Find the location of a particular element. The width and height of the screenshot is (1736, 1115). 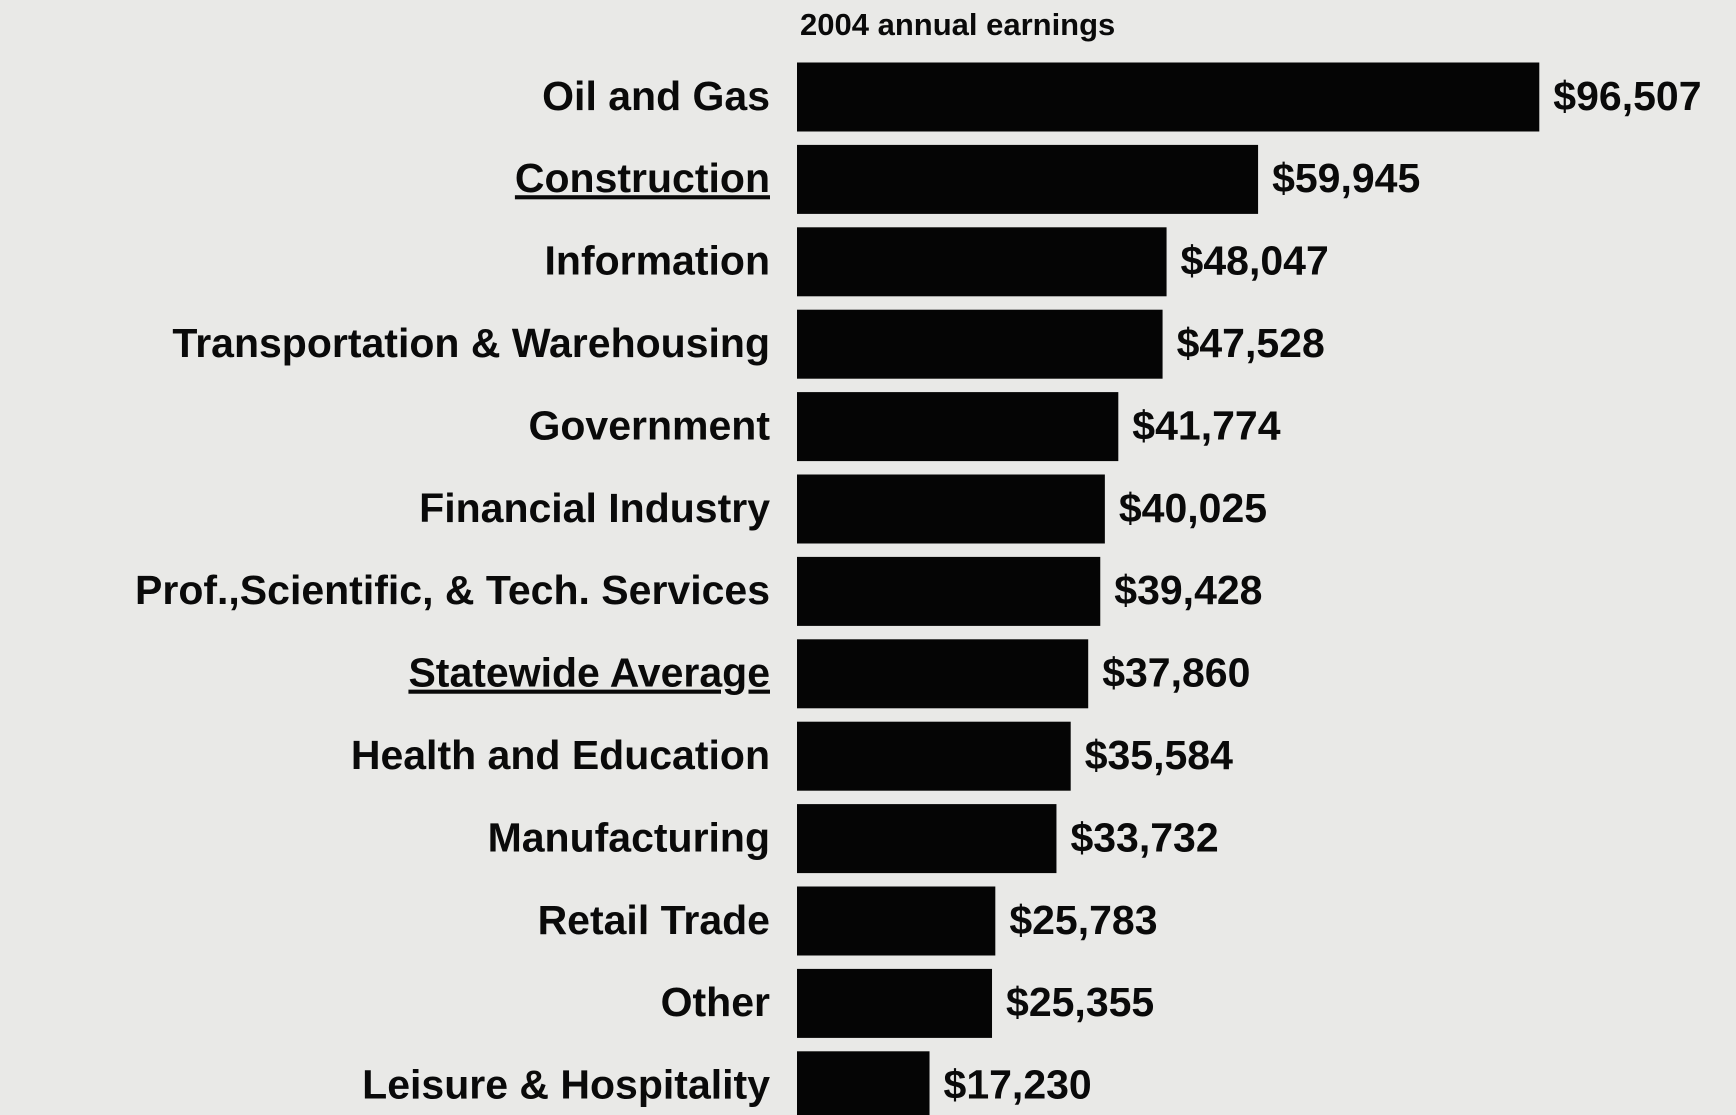

category-label: Financial Industry is located at coordinates (594, 508).